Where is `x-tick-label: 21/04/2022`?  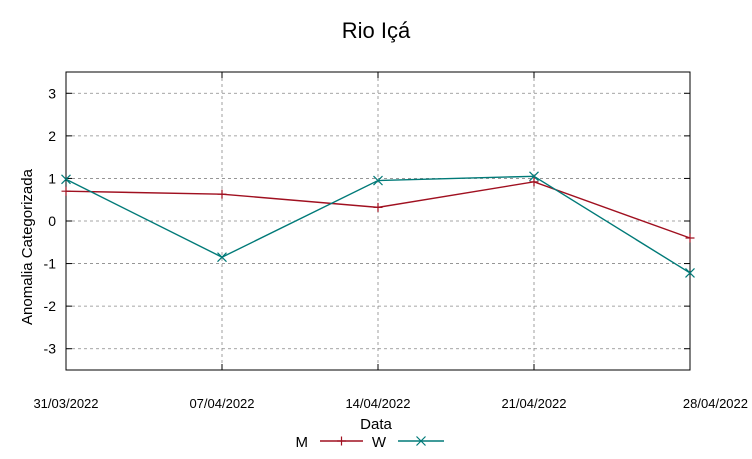
x-tick-label: 21/04/2022 is located at coordinates (533, 403).